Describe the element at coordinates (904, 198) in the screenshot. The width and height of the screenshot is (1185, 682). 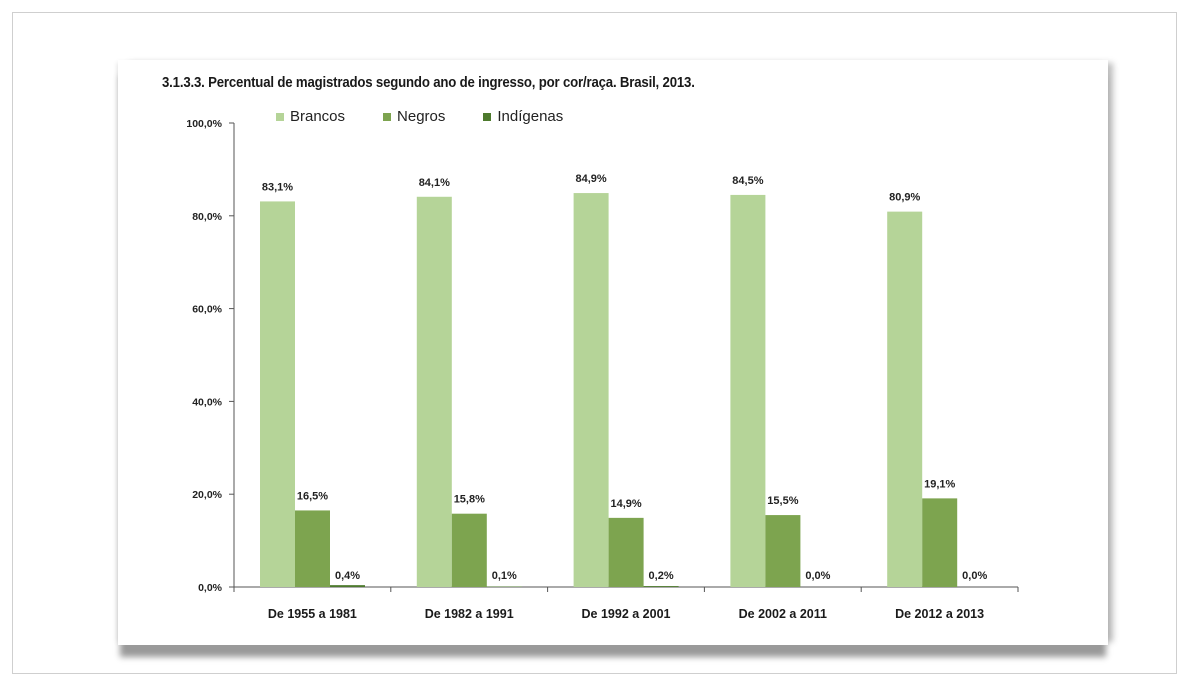
I see `data-label: 80,9%` at that location.